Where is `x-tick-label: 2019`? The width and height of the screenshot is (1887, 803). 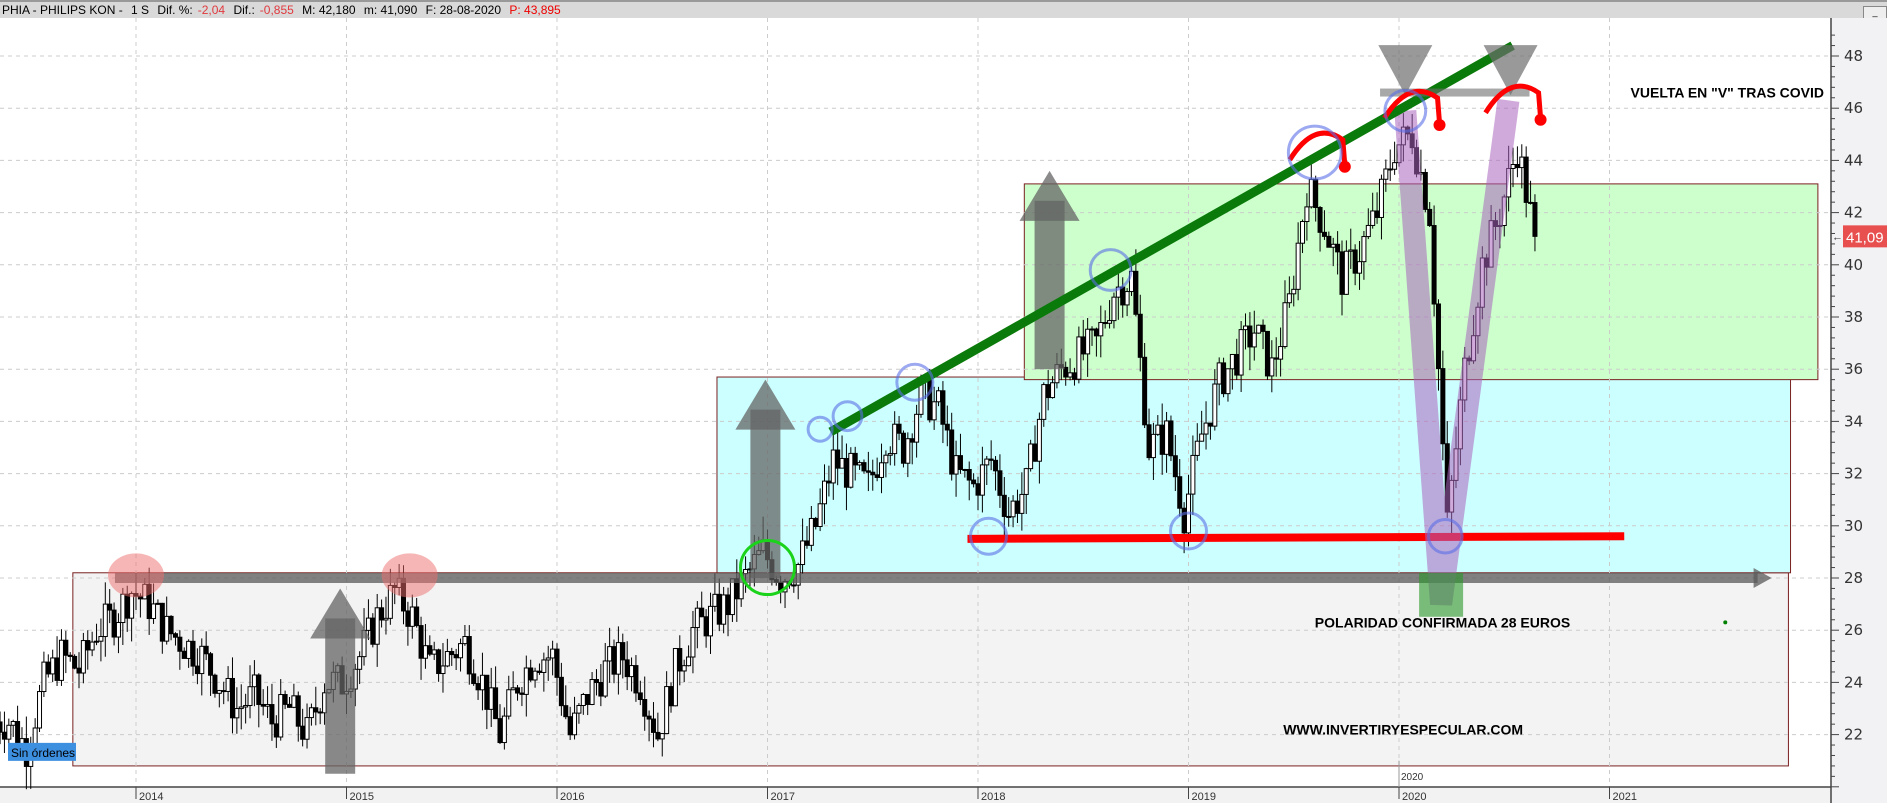 x-tick-label: 2019 is located at coordinates (1204, 797).